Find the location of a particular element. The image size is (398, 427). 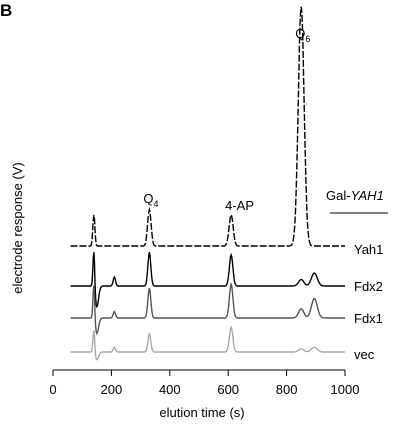

series-label-vec: vec is located at coordinates (364, 354).